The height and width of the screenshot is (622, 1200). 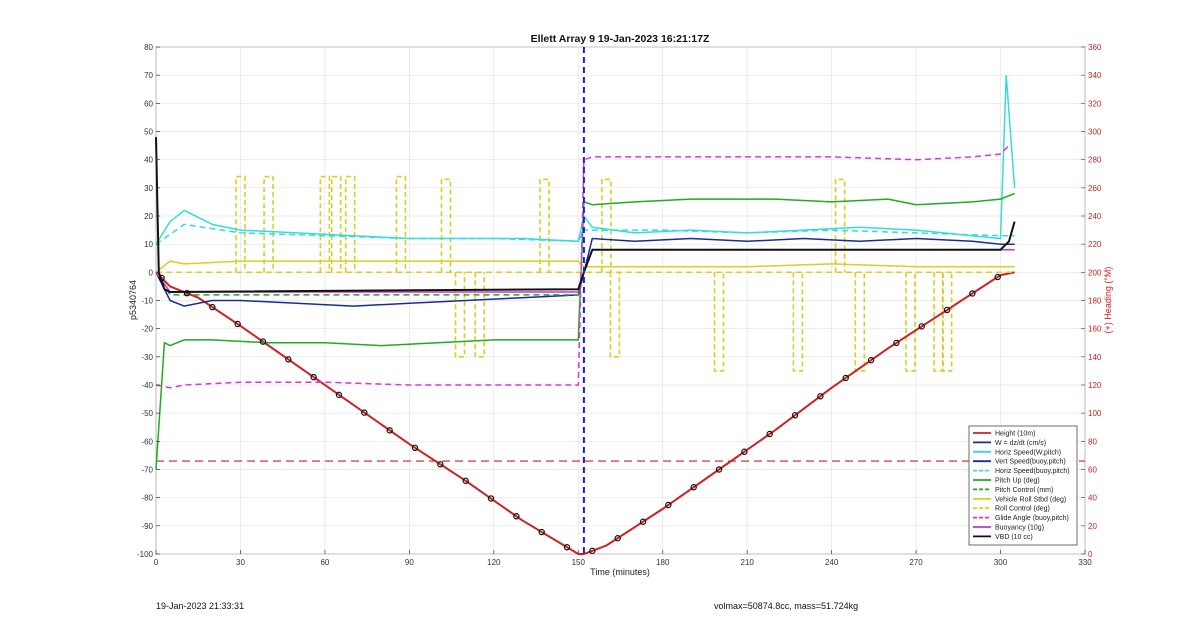 What do you see at coordinates (324, 562) in the screenshot?
I see `x-tick-label: 60` at bounding box center [324, 562].